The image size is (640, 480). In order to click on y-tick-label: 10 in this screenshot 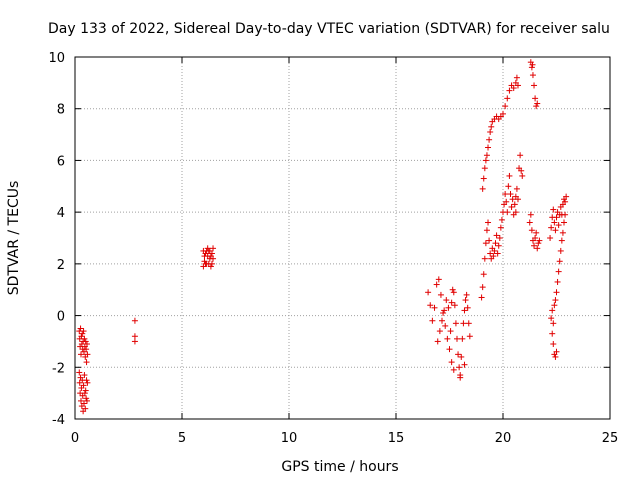, I will do `click(56, 58)`.